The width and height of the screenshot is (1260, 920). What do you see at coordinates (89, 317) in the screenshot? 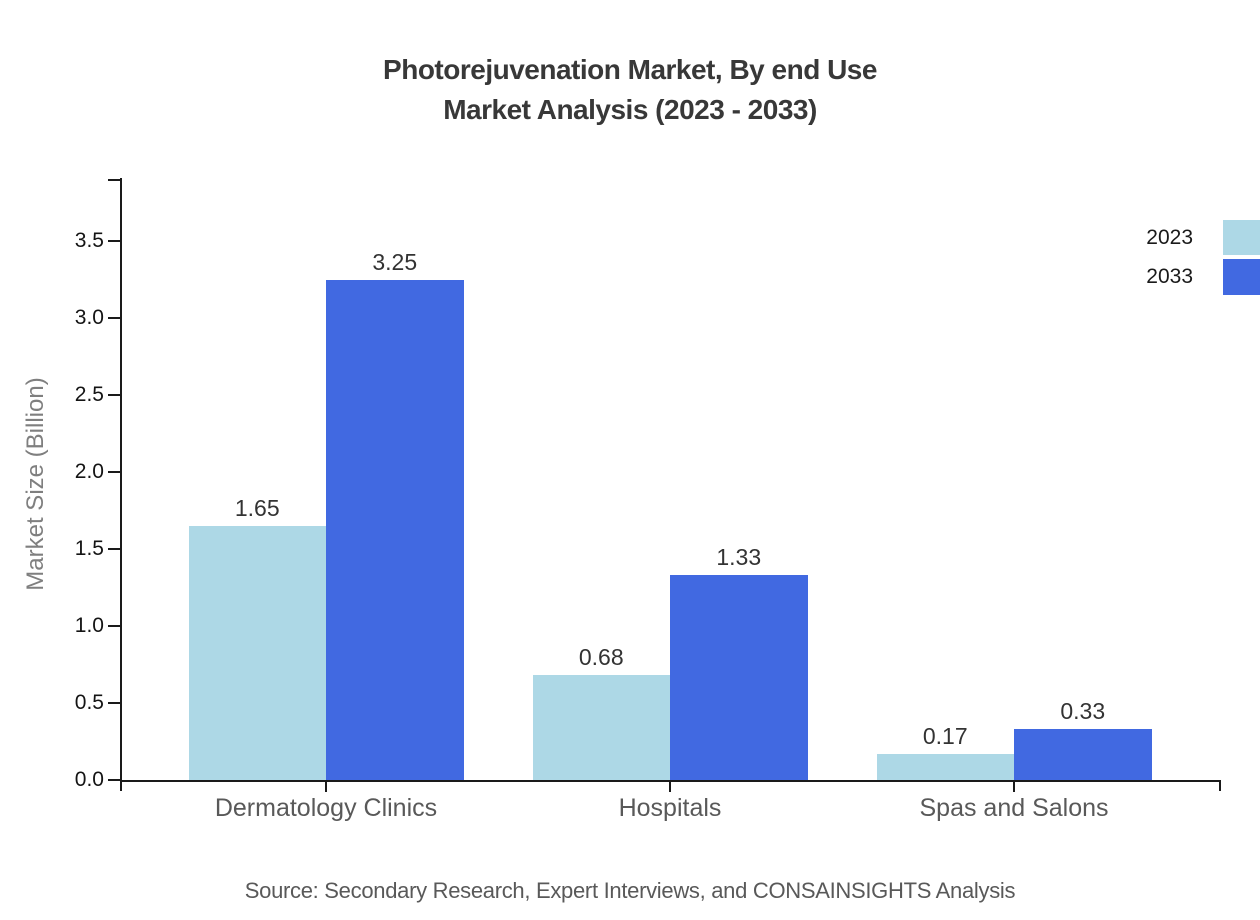
I see `y-tick-label: 3.0` at bounding box center [89, 317].